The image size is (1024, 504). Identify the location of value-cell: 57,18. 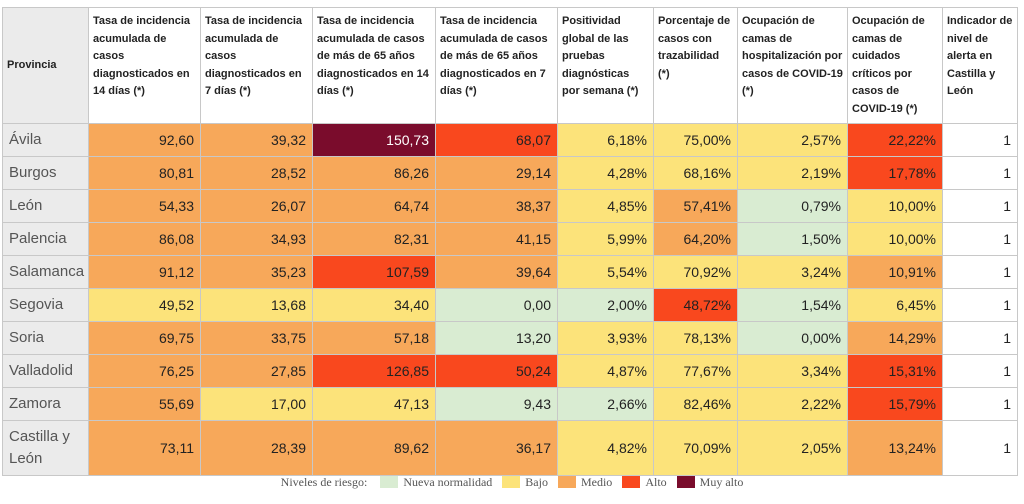
(374, 338).